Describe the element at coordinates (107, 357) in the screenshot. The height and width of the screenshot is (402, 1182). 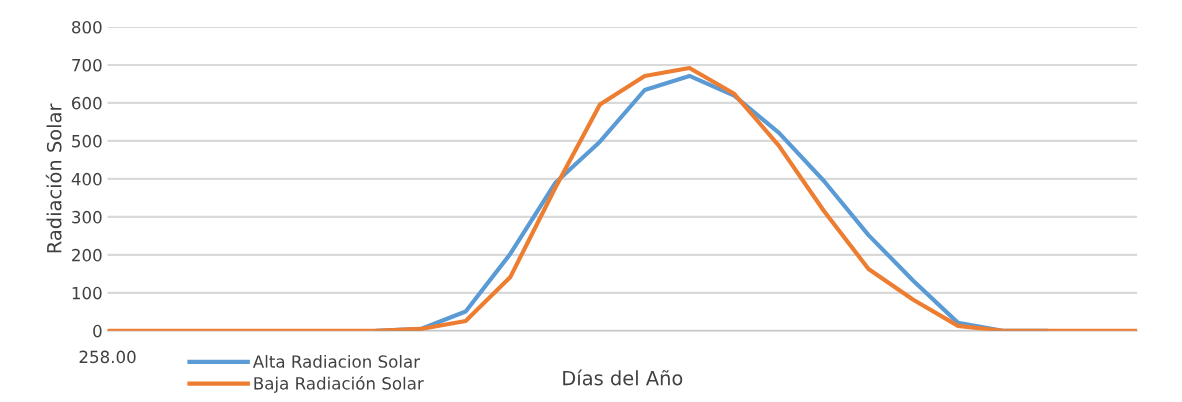
I see `x-tick-label: 258.00` at that location.